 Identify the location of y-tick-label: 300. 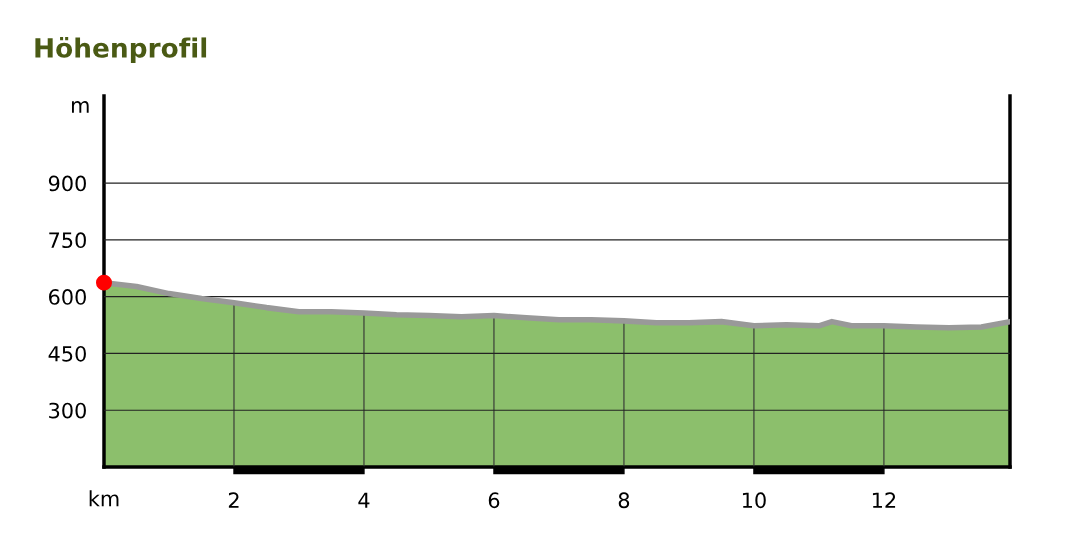
(67, 410).